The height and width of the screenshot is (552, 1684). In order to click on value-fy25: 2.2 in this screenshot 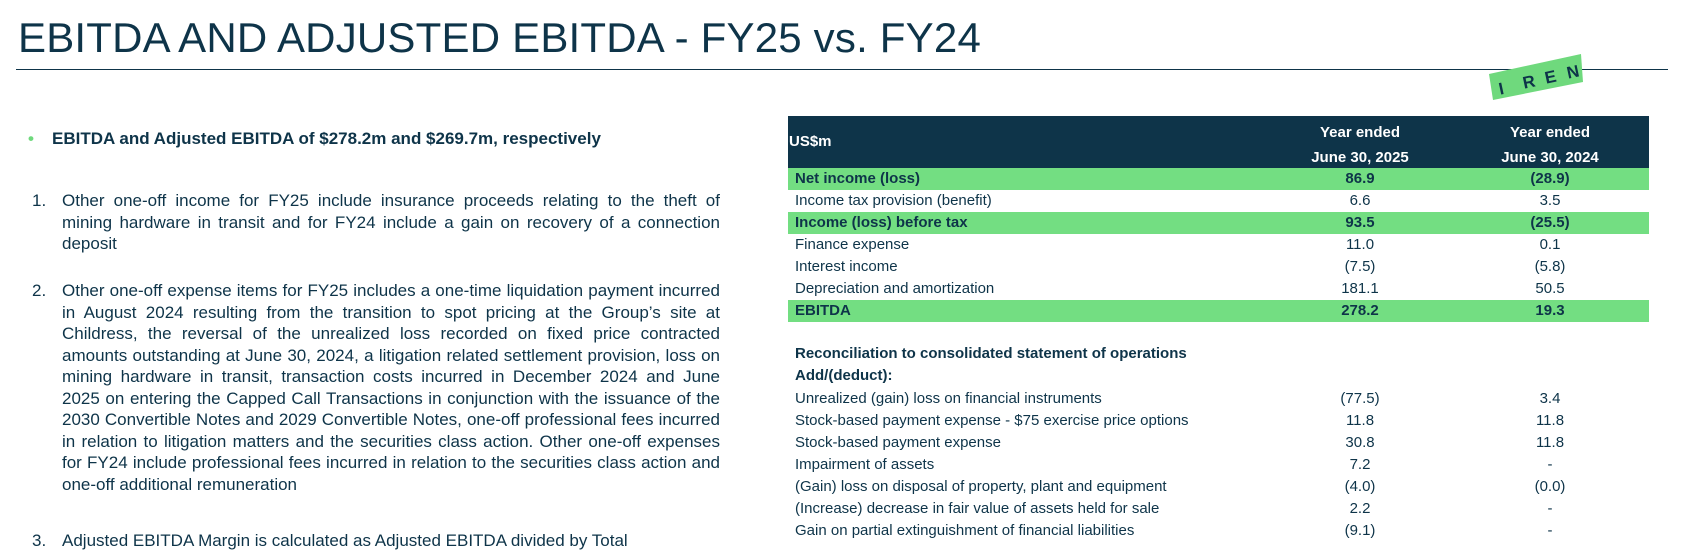, I will do `click(1360, 508)`.